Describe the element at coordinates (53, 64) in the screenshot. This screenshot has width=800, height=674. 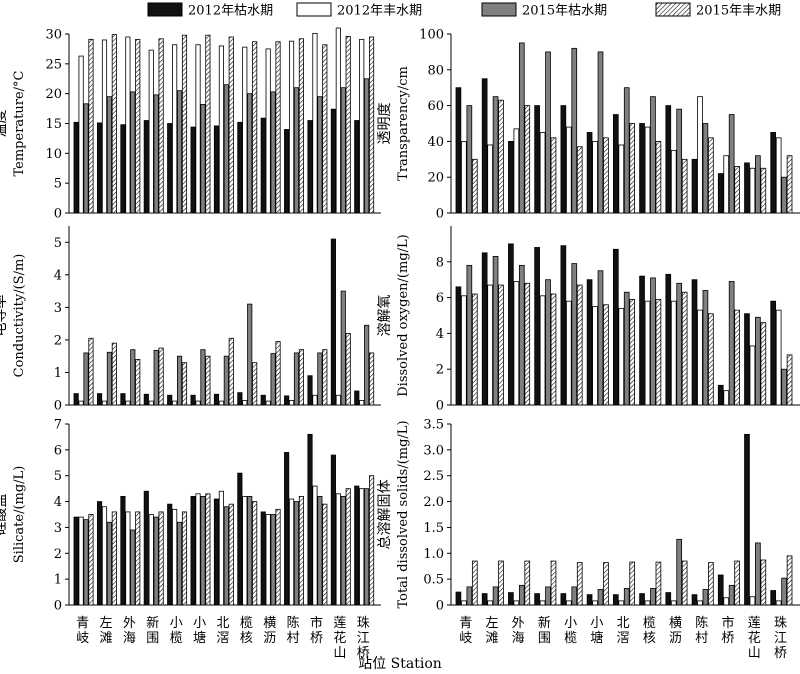
I see `y-tick-label: 25` at that location.